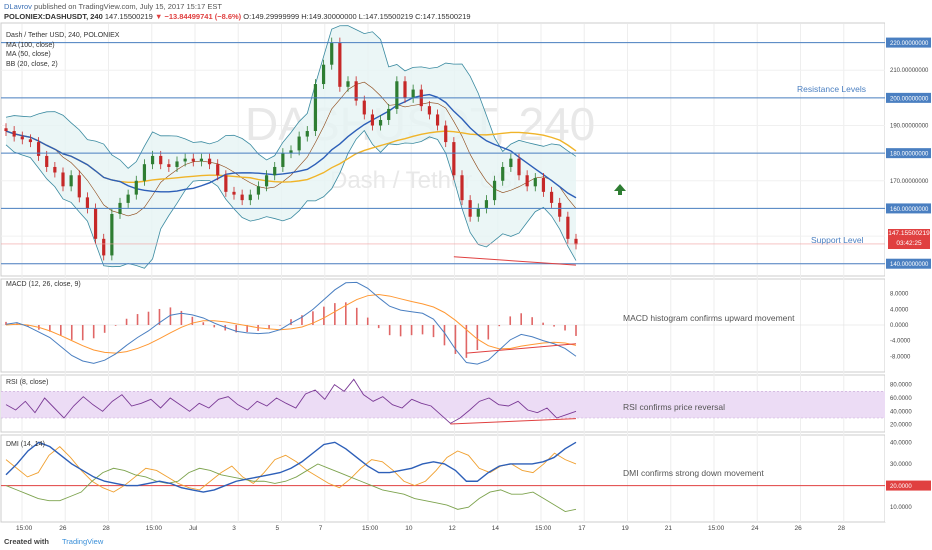  I want to click on macd-y-tick: -8.0000, so click(900, 357).